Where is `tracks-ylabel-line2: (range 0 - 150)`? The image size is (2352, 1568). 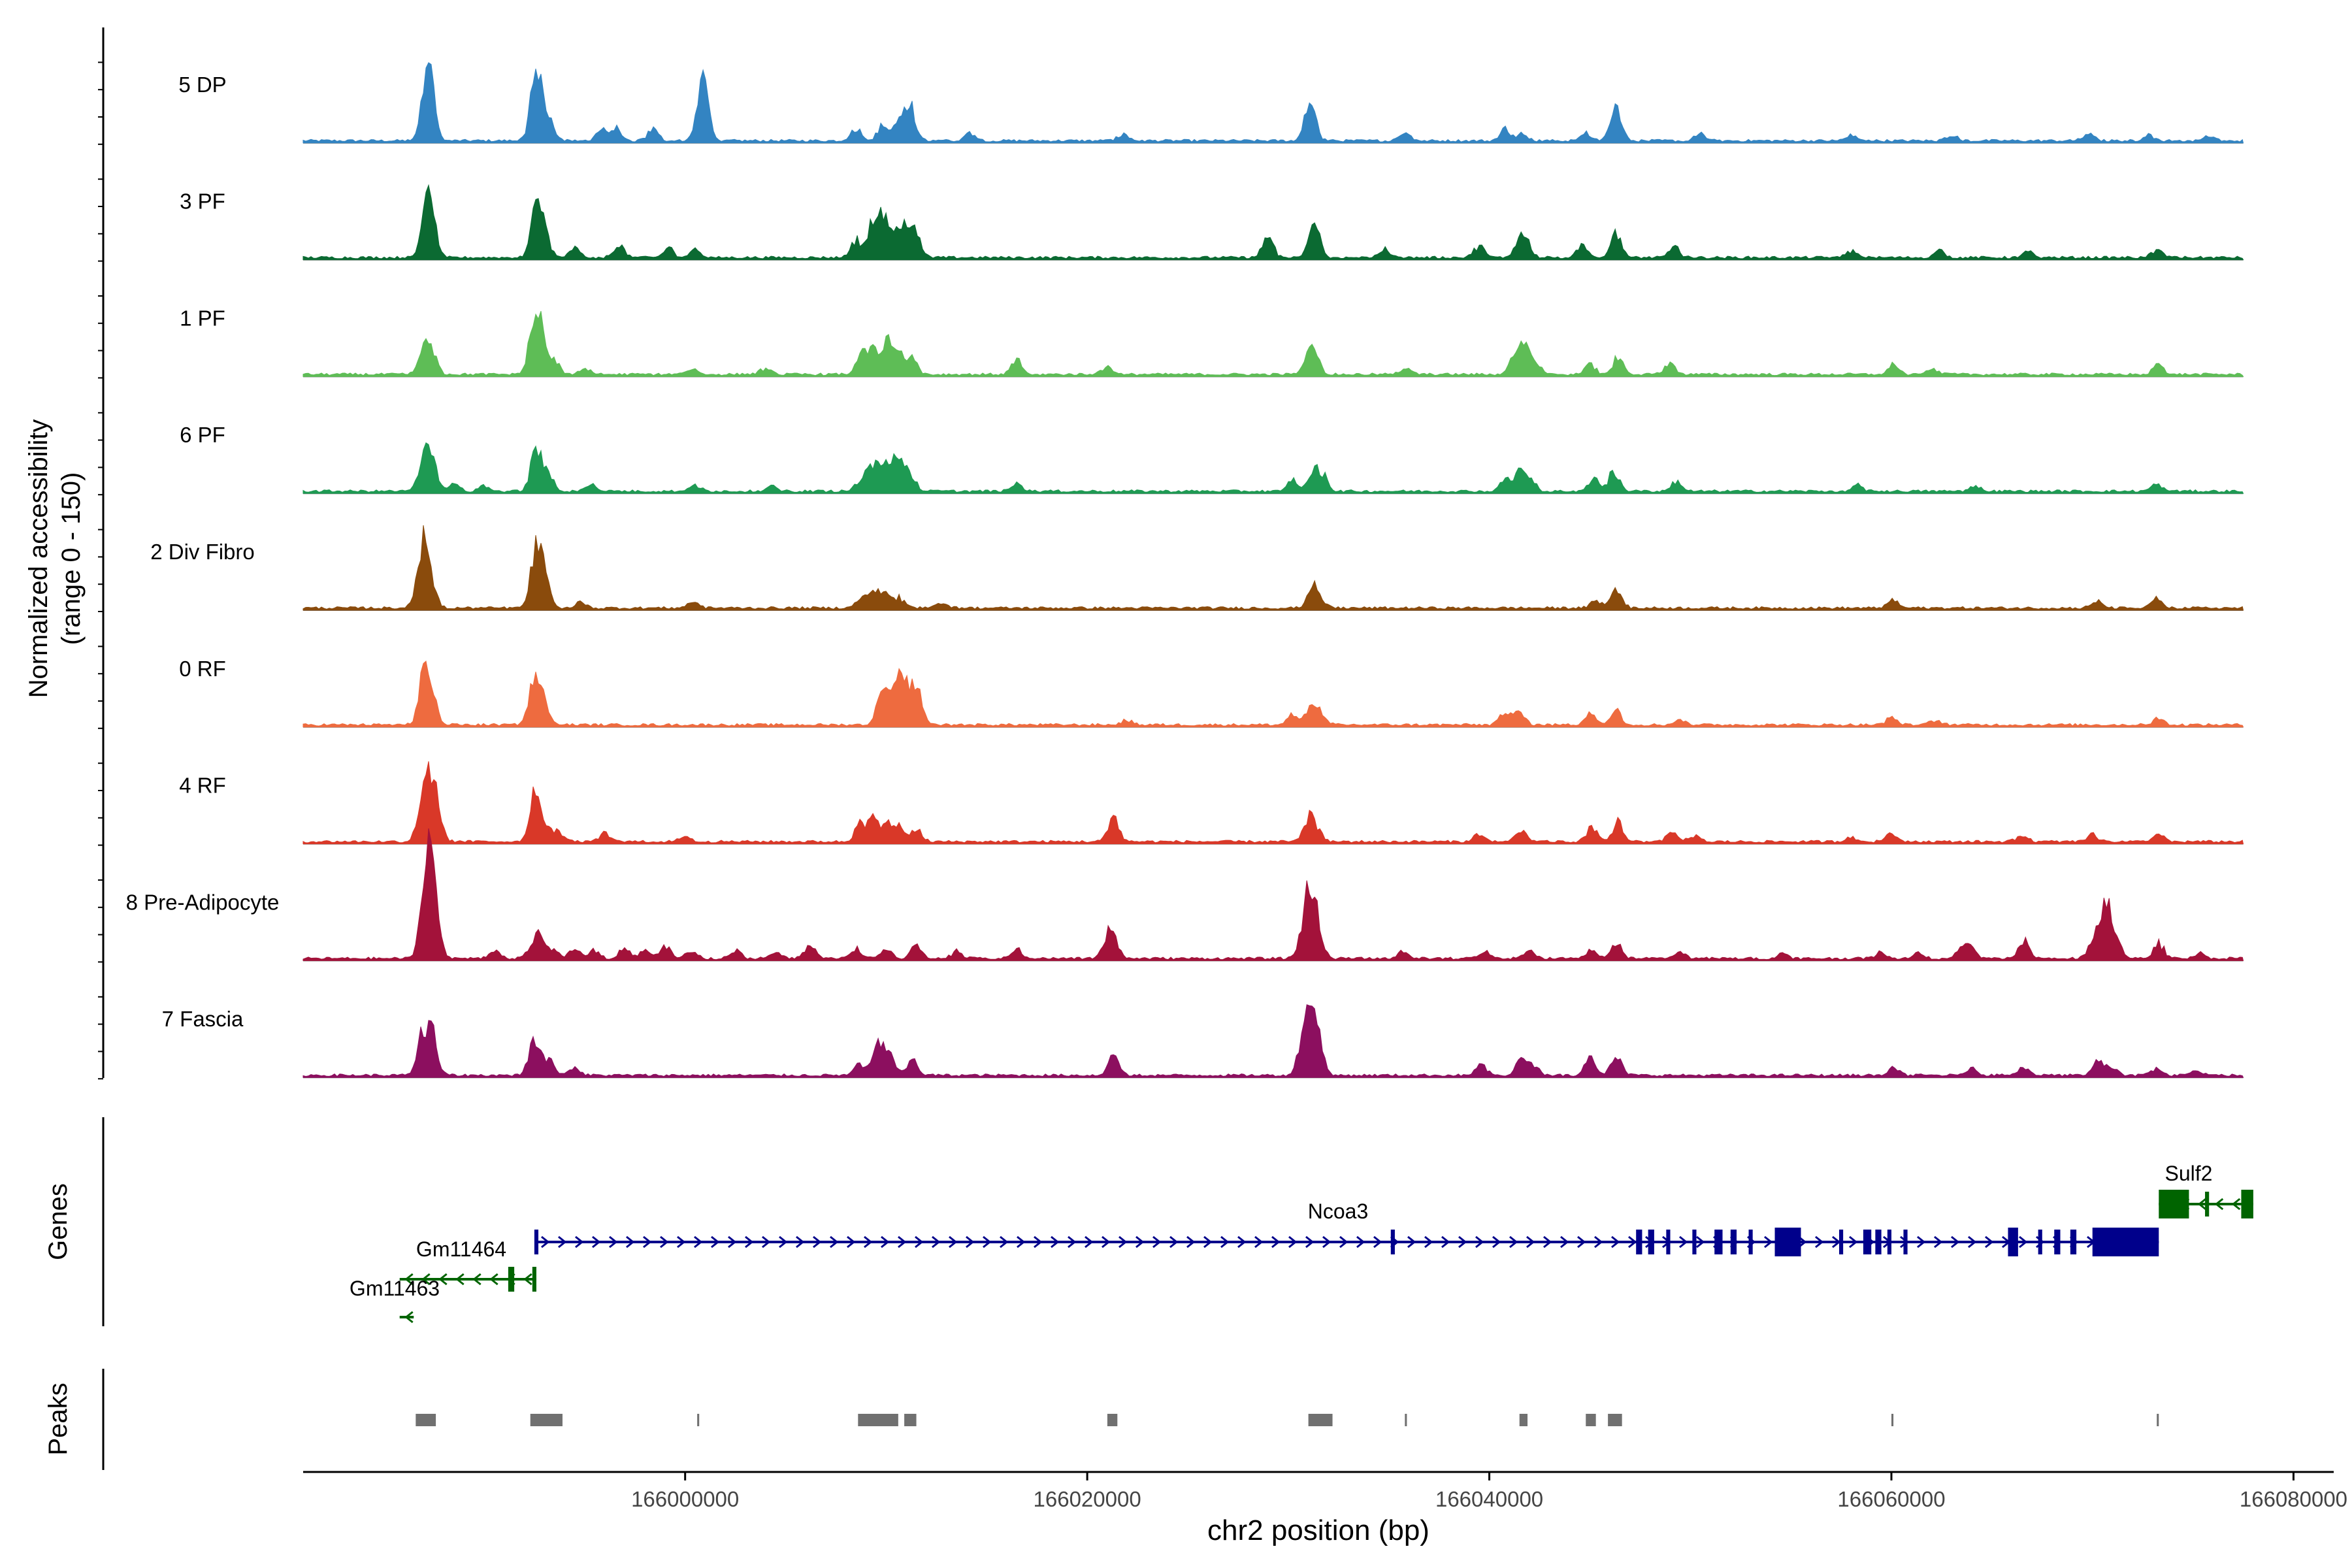 tracks-ylabel-line2: (range 0 - 150) is located at coordinates (71, 558).